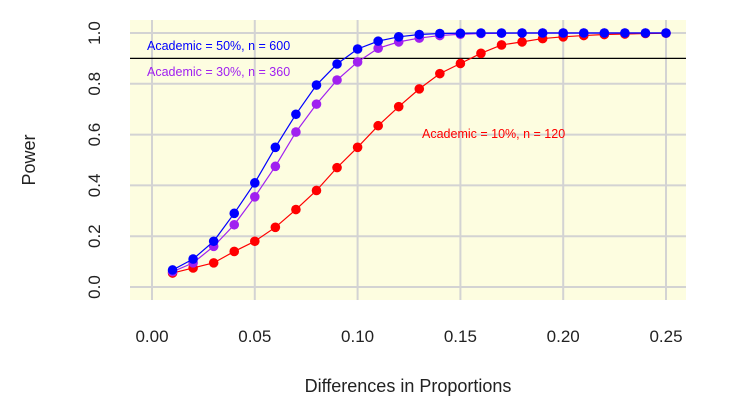  What do you see at coordinates (563, 336) in the screenshot?
I see `x-tick-label: 0.20` at bounding box center [563, 336].